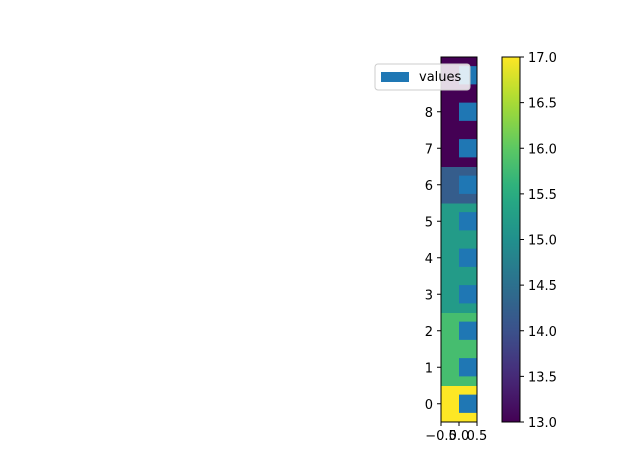  What do you see at coordinates (429, 405) in the screenshot?
I see `y-tick-label: 0` at bounding box center [429, 405].